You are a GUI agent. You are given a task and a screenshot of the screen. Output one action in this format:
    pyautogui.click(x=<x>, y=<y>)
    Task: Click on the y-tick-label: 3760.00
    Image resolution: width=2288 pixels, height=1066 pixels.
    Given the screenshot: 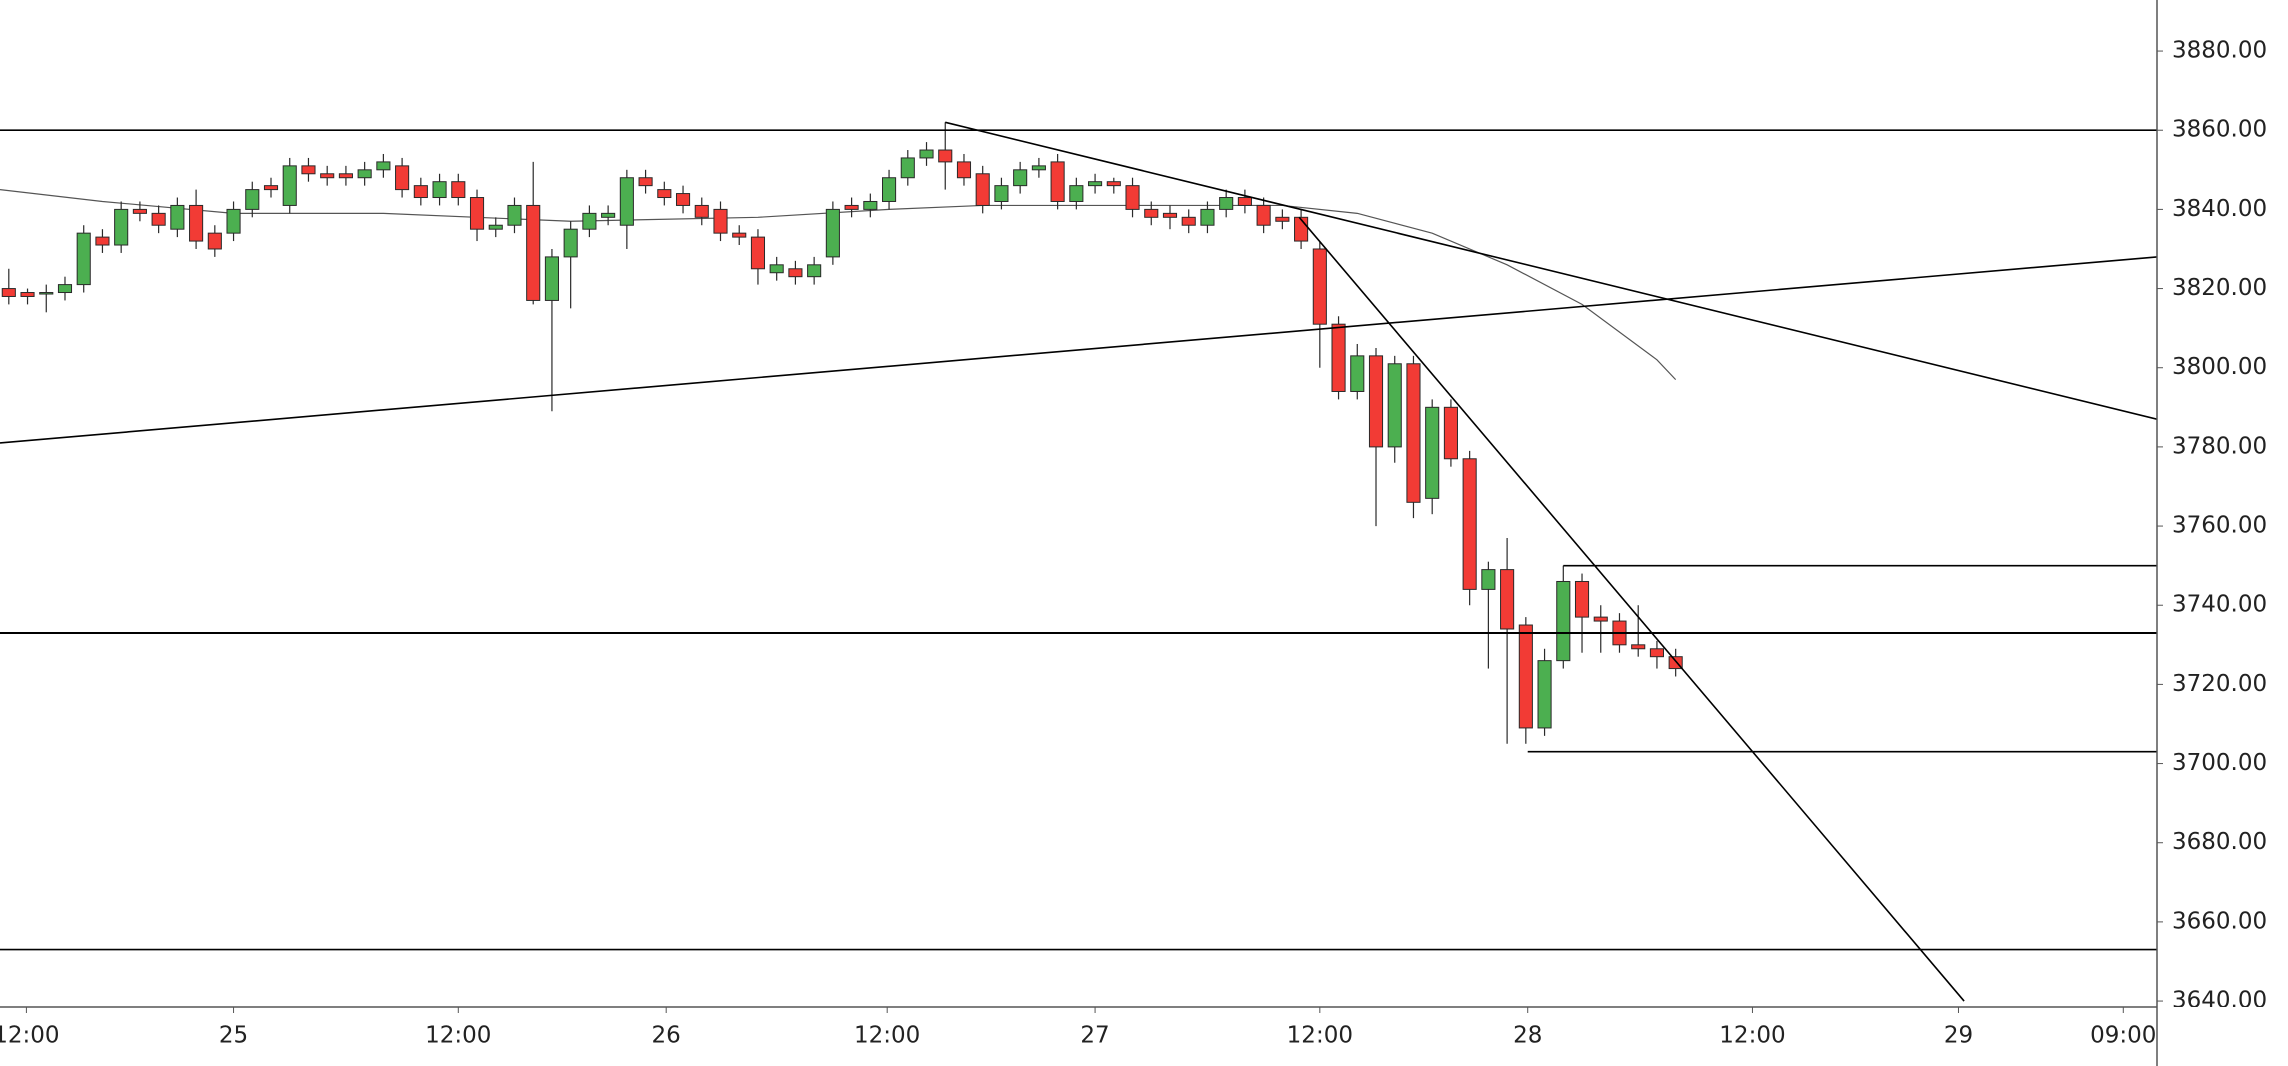 What is the action you would take?
    pyautogui.click(x=2219, y=526)
    